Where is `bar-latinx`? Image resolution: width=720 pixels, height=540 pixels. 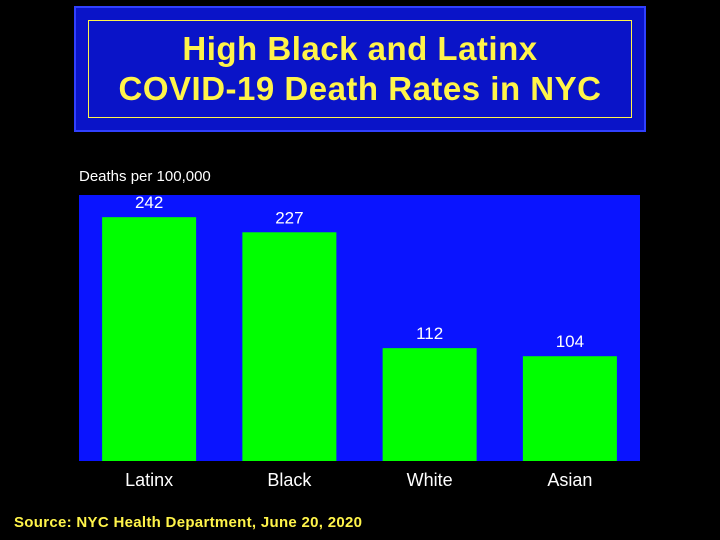 bar-latinx is located at coordinates (149, 339).